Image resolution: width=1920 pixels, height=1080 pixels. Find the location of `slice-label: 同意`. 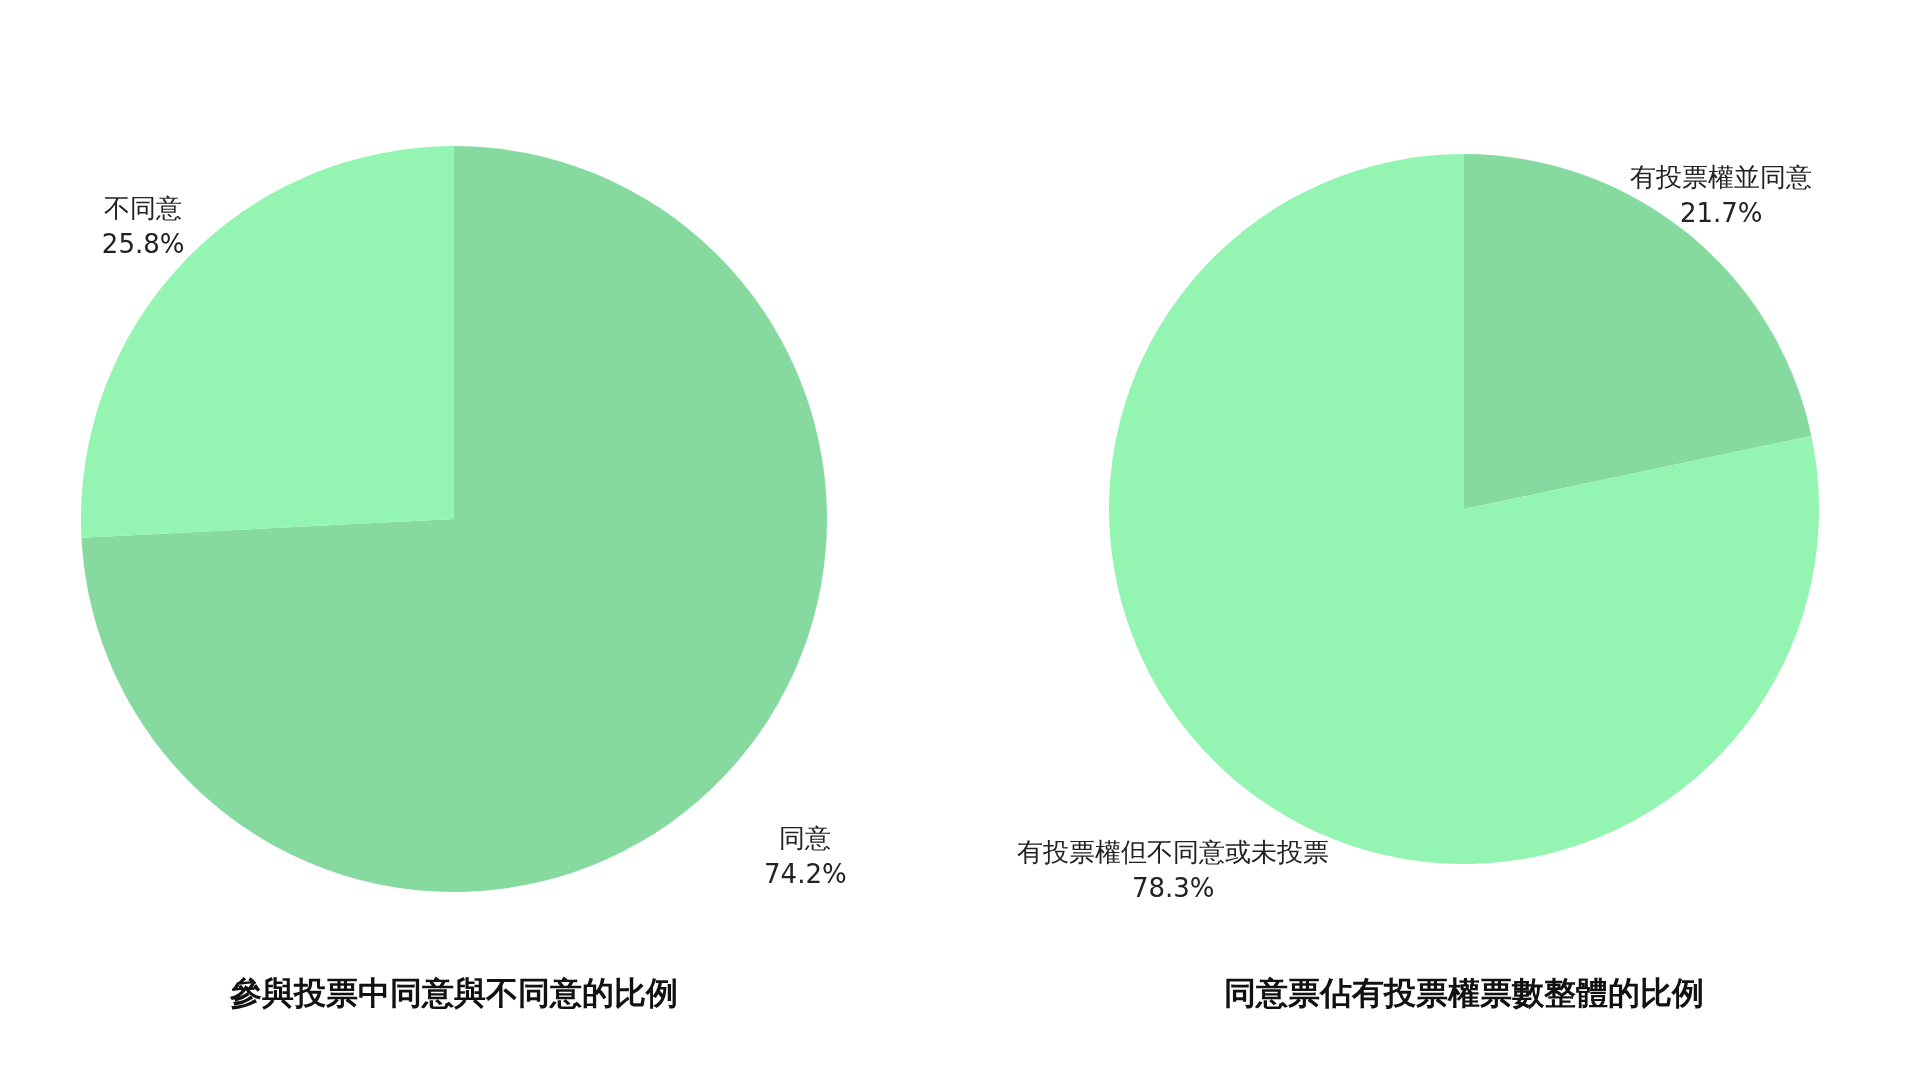

slice-label: 同意 is located at coordinates (805, 838).